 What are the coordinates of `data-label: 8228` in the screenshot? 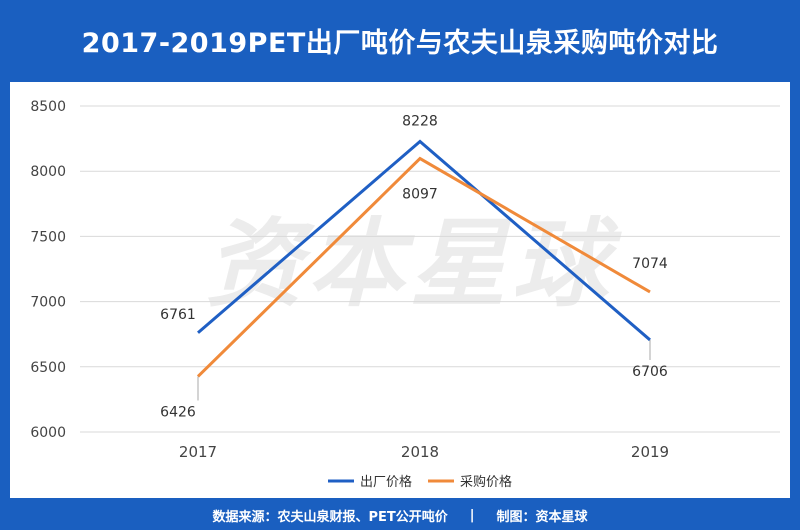 It's located at (420, 121).